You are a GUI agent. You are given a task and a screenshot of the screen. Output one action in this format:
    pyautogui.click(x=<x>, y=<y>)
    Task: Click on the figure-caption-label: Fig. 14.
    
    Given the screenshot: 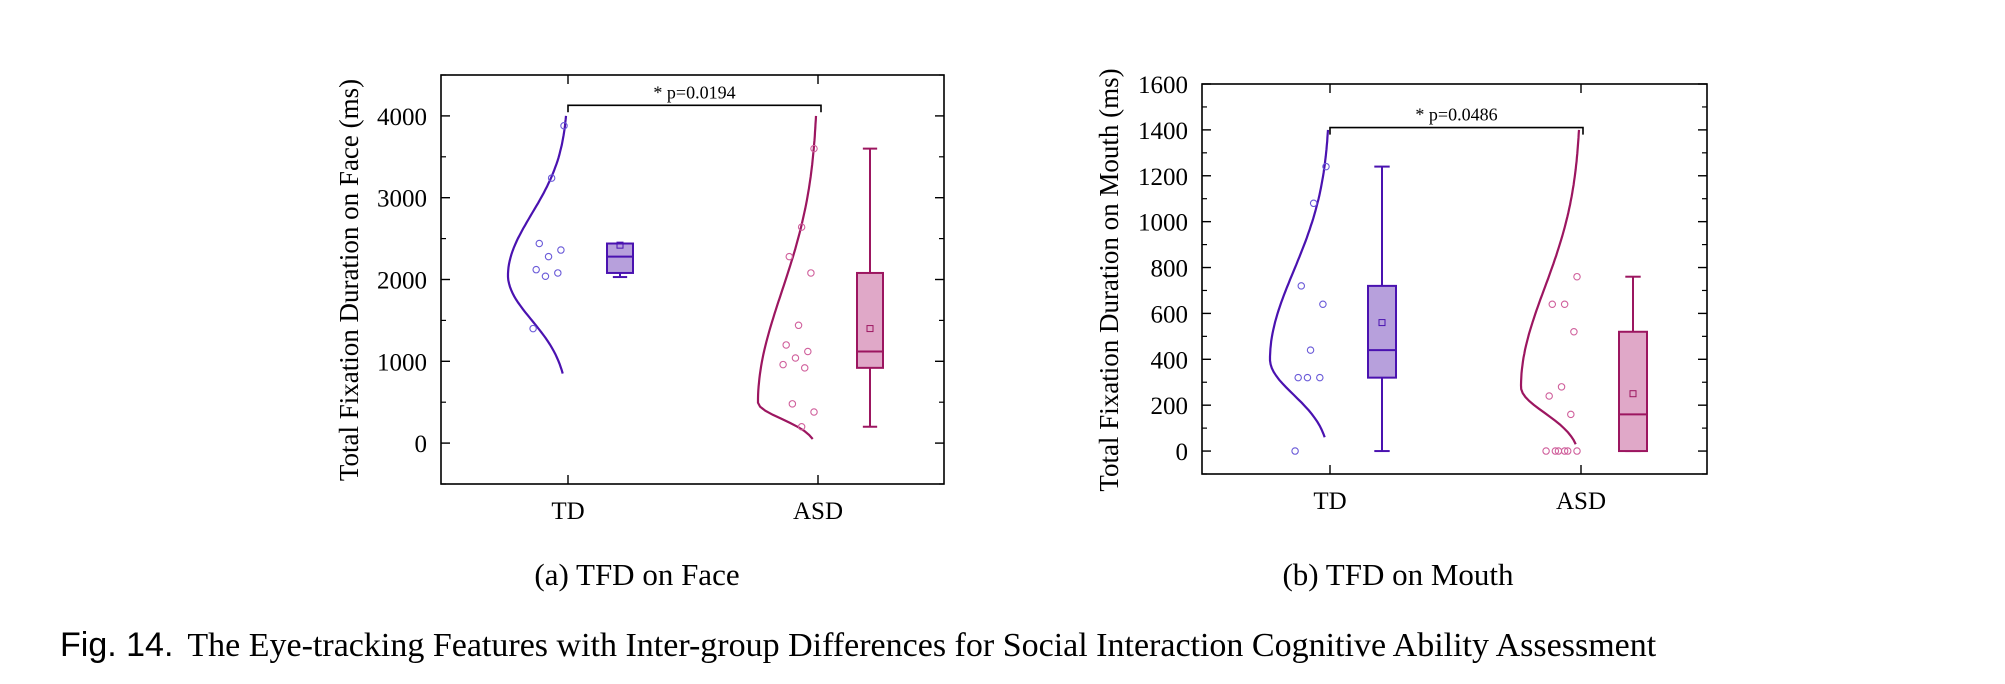 What is the action you would take?
    pyautogui.click(x=116, y=645)
    